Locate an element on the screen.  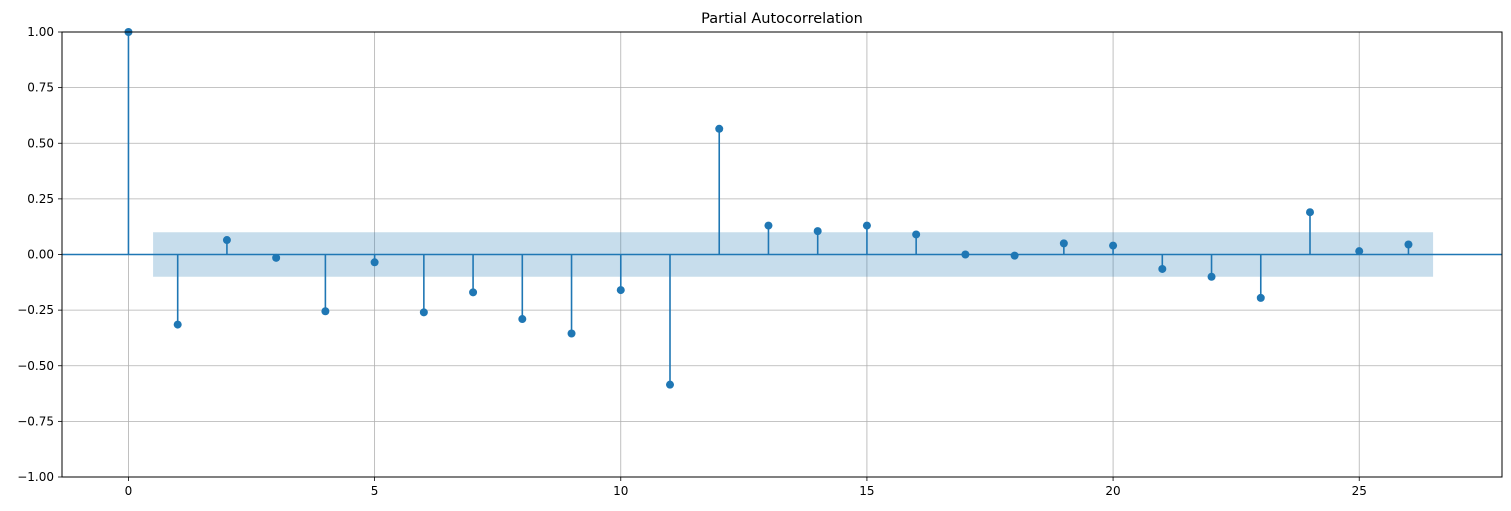
y-axis: −1.00 −0.75 −0.50 −0.25 0.00 0.25 0.50 0.75 1.00 is located at coordinates (39, 254).